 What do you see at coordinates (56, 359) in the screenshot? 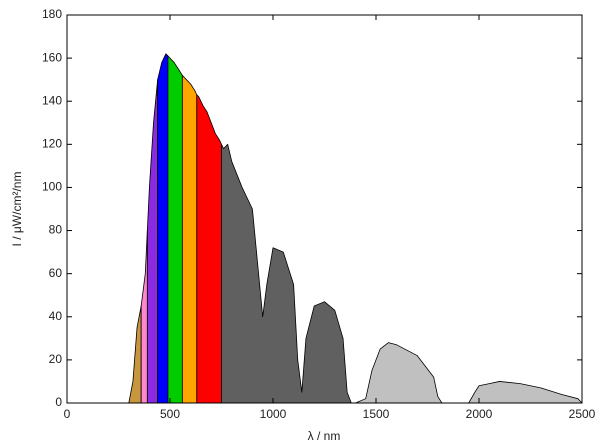
I see `y-tick-label: 20` at bounding box center [56, 359].